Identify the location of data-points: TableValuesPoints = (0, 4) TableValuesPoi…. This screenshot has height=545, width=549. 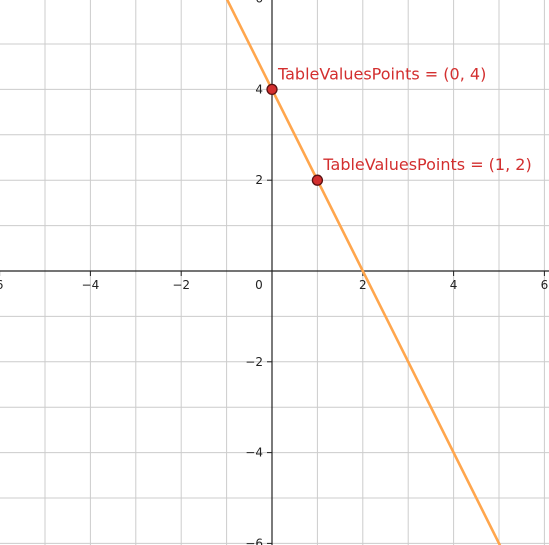
(399, 125).